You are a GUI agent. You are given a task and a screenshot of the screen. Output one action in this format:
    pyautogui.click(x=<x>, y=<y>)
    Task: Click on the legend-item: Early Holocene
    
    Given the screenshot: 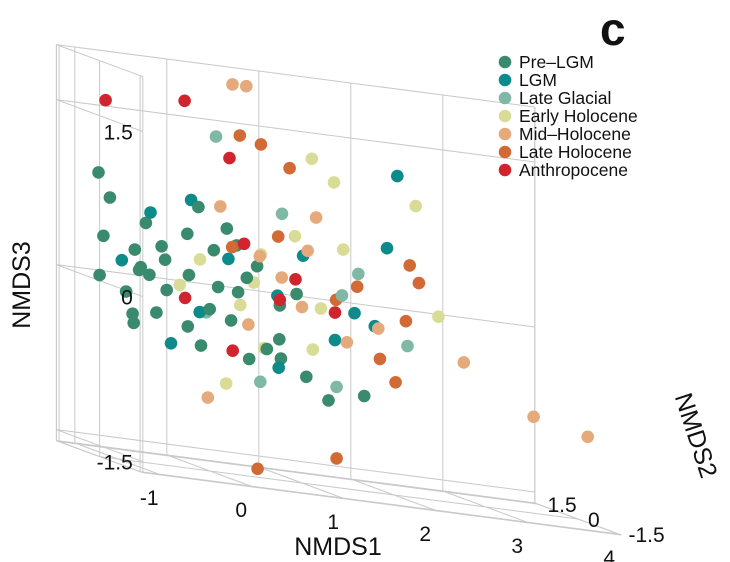 What is the action you would take?
    pyautogui.click(x=568, y=116)
    